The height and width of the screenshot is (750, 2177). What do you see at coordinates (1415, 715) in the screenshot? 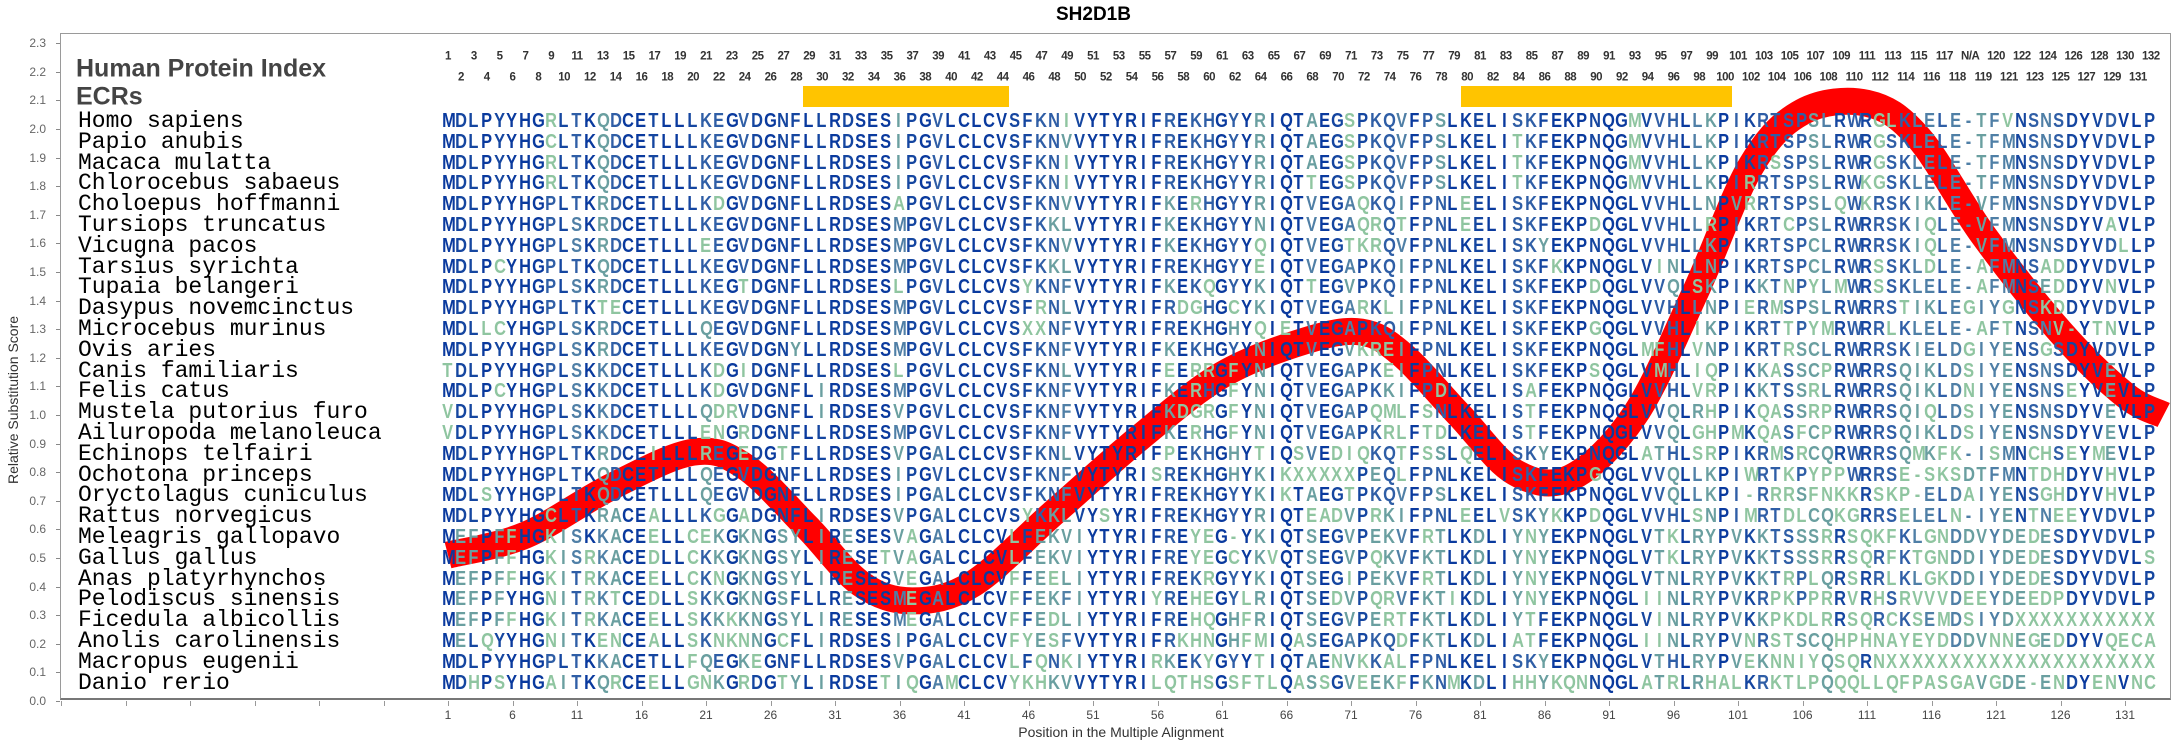
I see `x-tick-label: 76` at bounding box center [1415, 715].